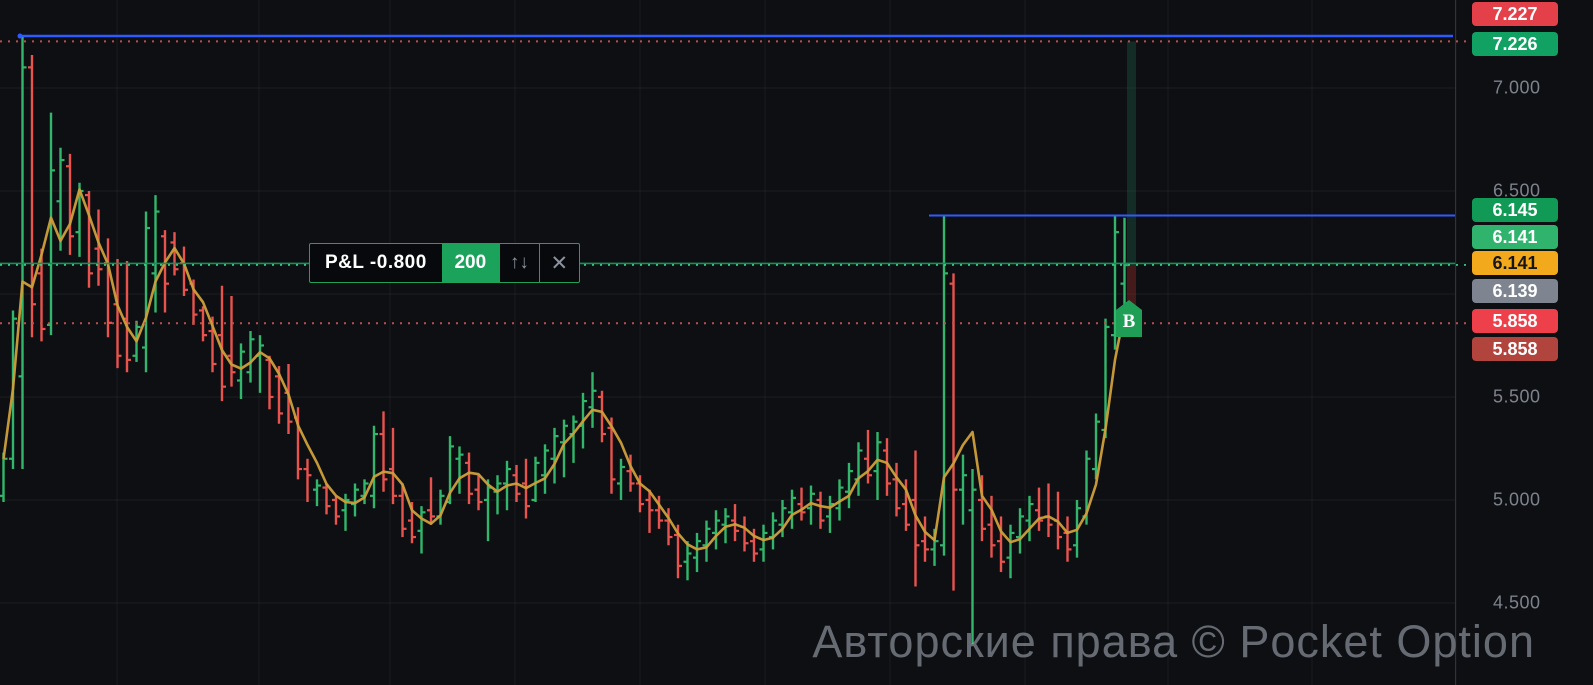  I want to click on price-axis-tick: 7.000, so click(1517, 87).